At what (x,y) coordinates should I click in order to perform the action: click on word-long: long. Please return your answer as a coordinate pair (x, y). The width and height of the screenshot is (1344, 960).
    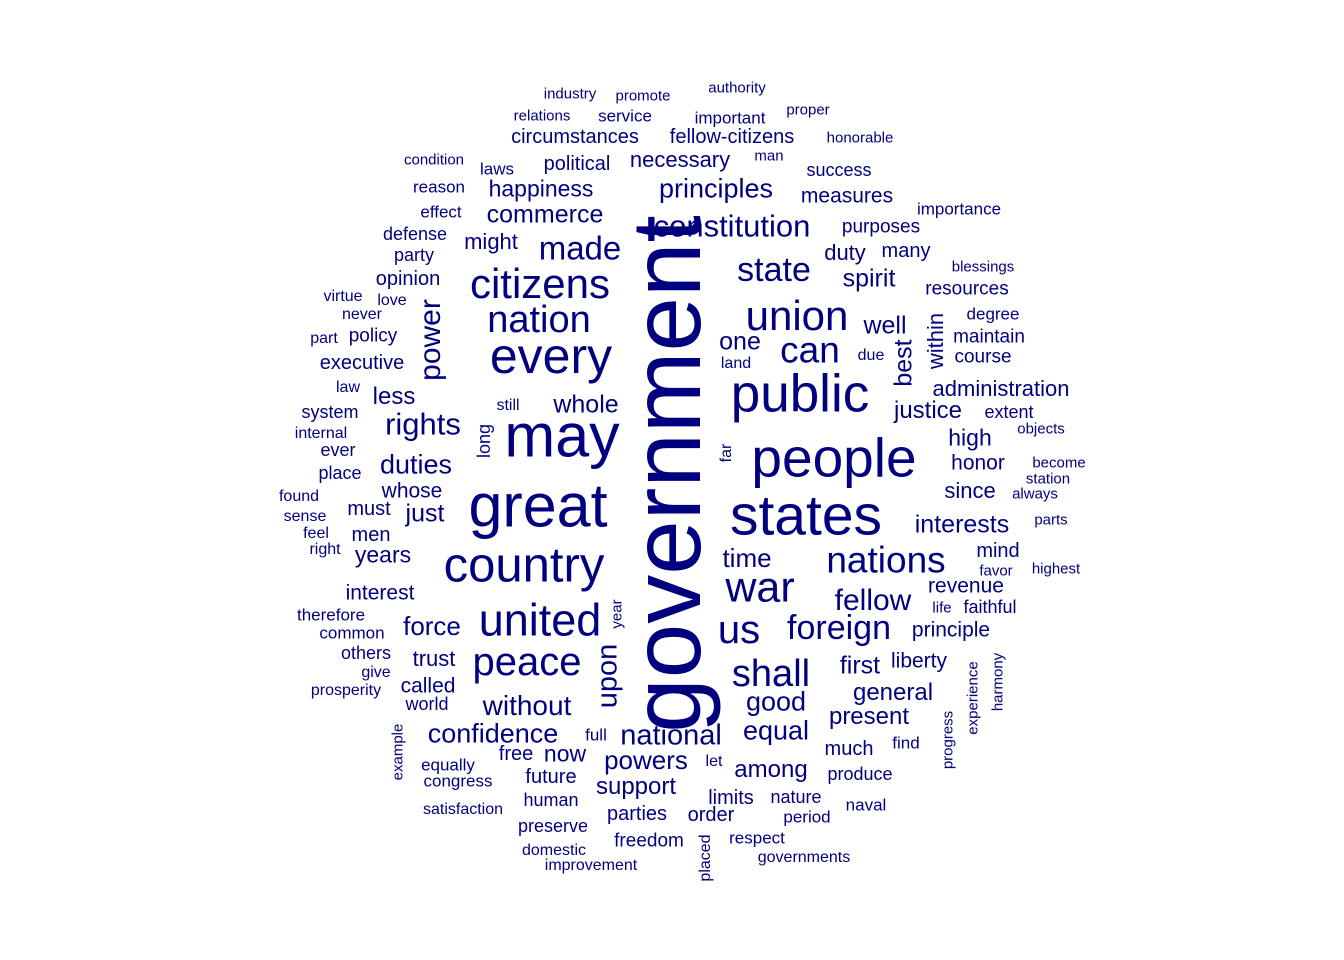
    Looking at the image, I should click on (484, 441).